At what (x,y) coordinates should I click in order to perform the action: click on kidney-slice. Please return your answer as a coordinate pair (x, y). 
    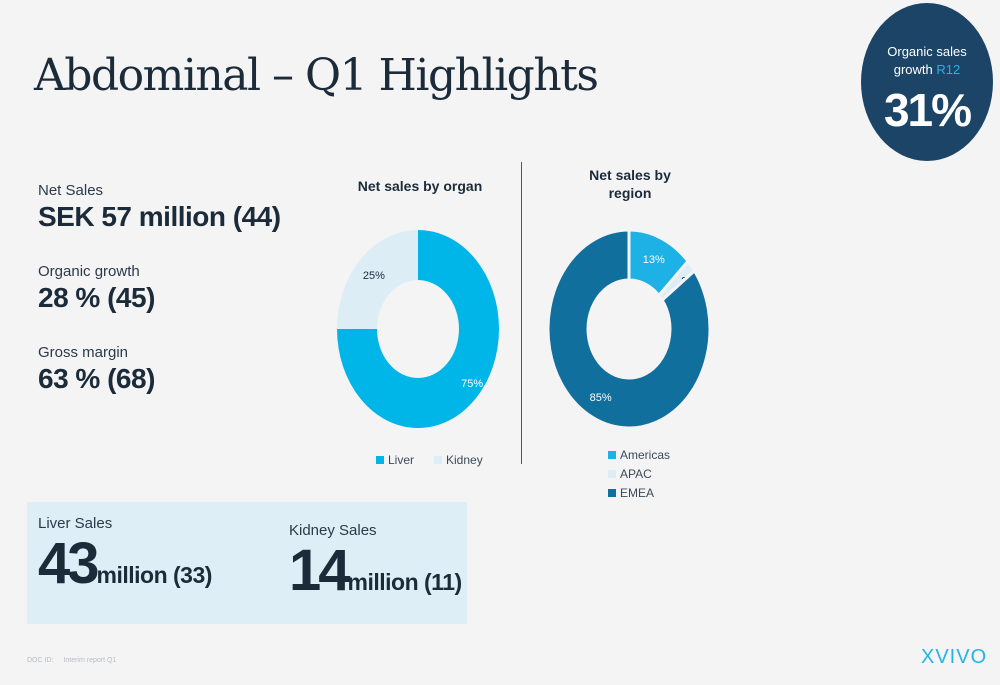
    Looking at the image, I should click on (377, 279).